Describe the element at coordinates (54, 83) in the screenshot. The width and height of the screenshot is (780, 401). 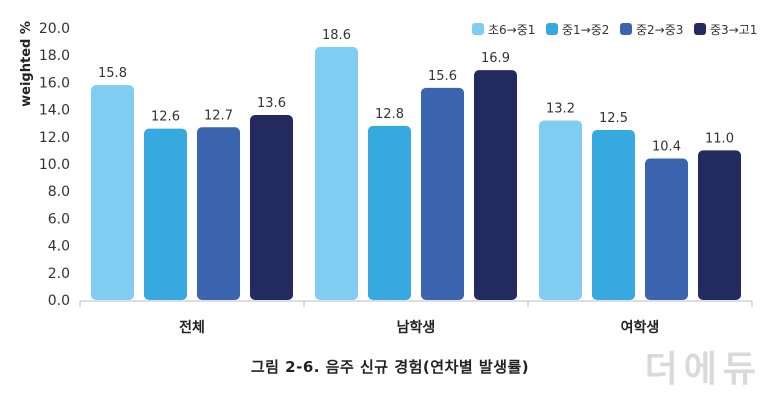
I see `y-tick-label: 16.0` at that location.